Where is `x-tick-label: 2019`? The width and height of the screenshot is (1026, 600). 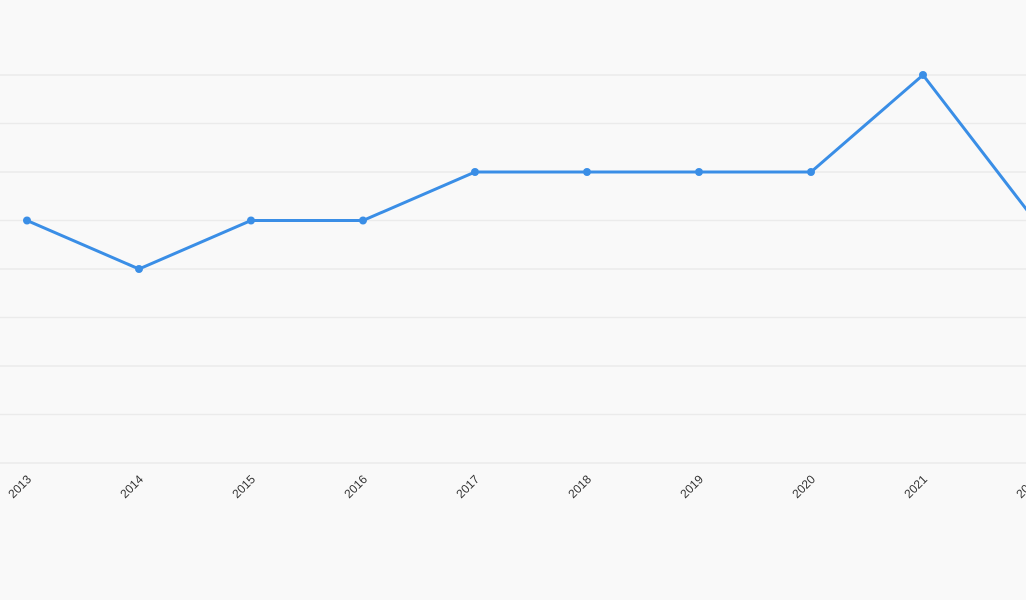 x-tick-label: 2019 is located at coordinates (691, 486).